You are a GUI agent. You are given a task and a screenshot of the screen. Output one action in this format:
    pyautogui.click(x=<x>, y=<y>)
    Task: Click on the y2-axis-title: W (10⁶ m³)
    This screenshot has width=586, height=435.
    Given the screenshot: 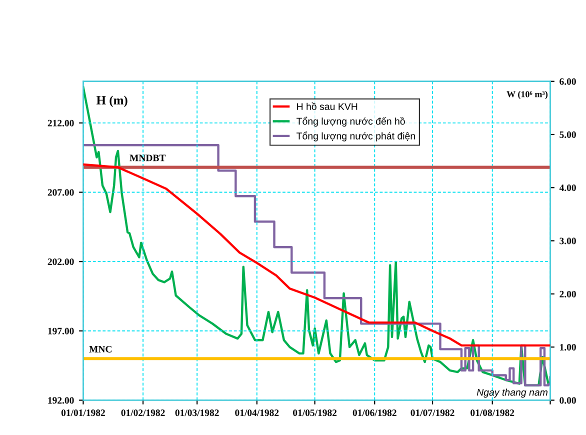 What is the action you would take?
    pyautogui.click(x=527, y=95)
    